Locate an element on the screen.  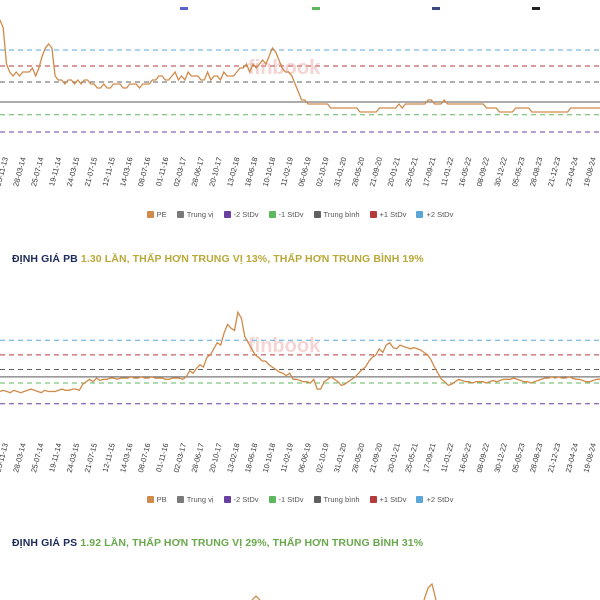
x-tick-label: 20-01-21 is located at coordinates (393, 171).